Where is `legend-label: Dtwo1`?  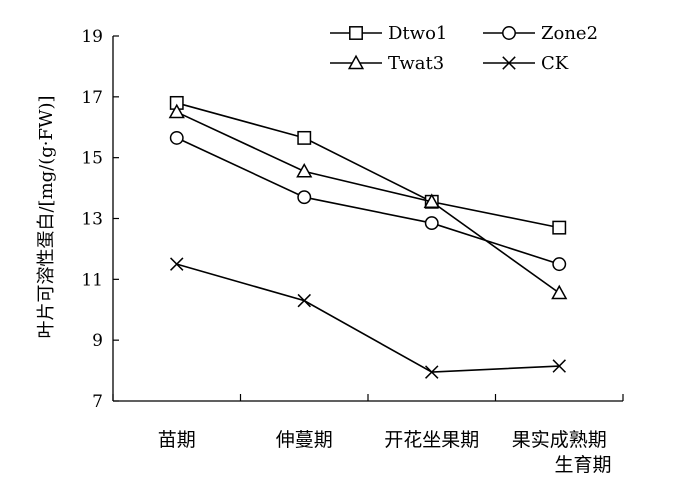 legend-label: Dtwo1 is located at coordinates (417, 33).